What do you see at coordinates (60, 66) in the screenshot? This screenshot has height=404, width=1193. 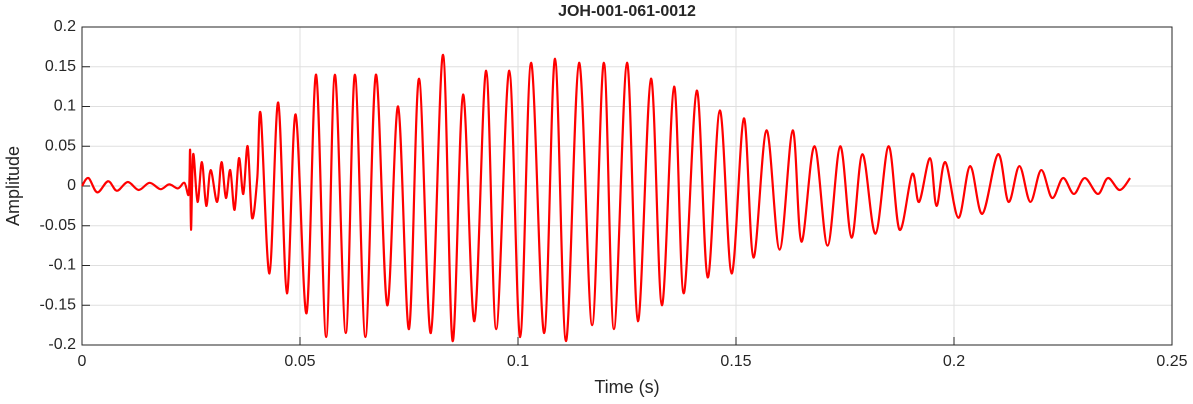 I see `y-tick-label: 0.15` at bounding box center [60, 66].